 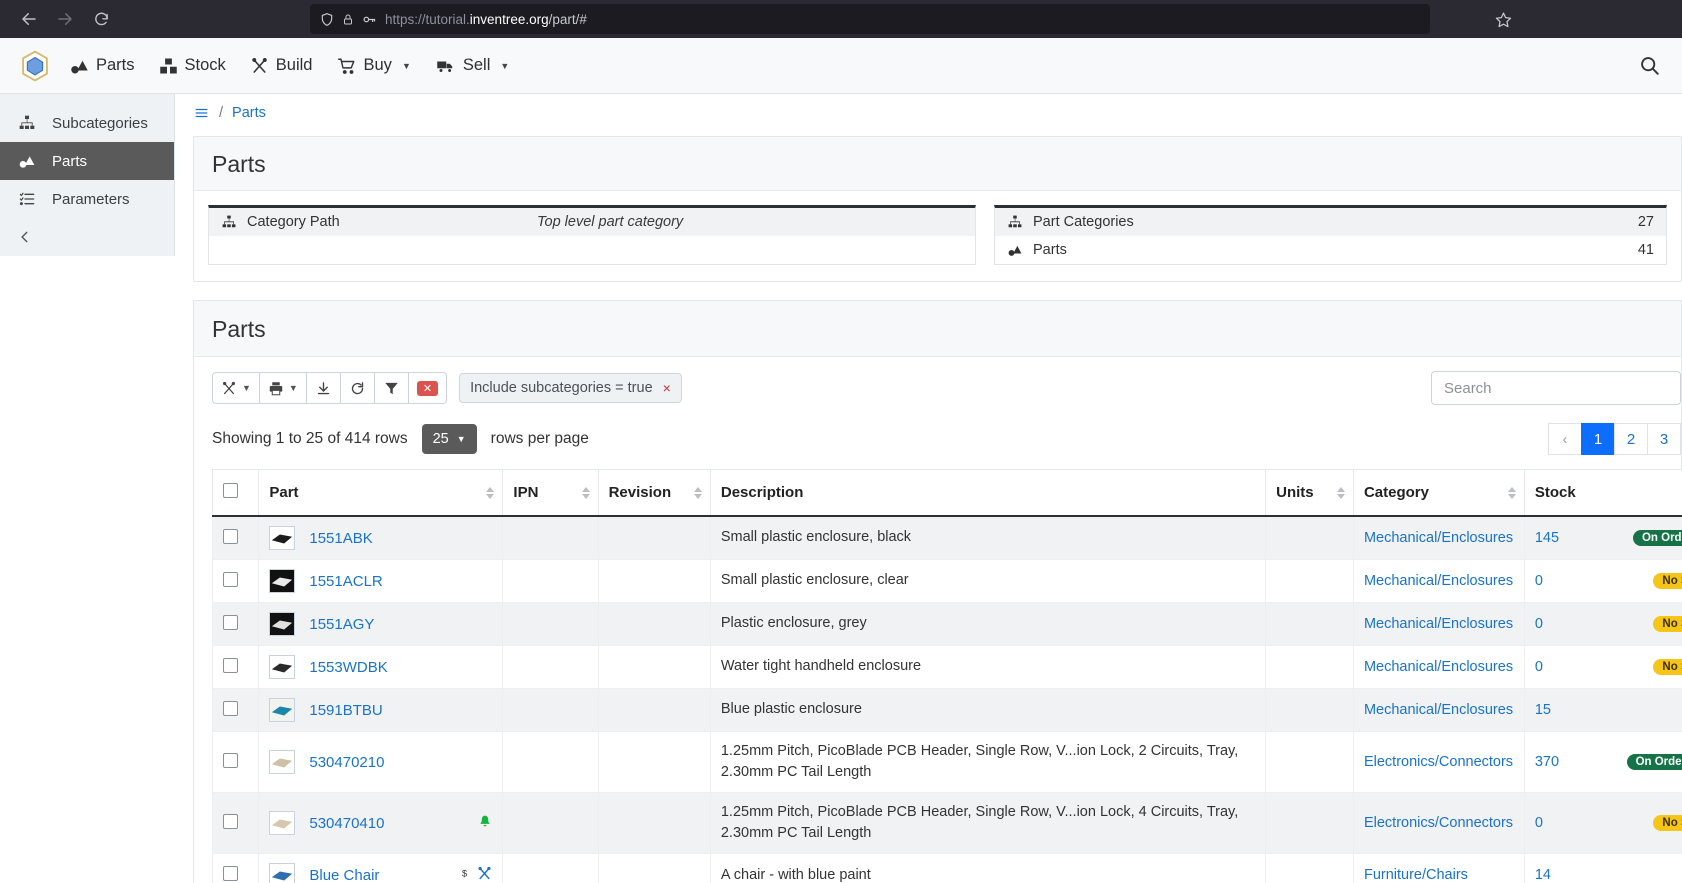 I want to click on category-link: Furniture/Chairs, so click(x=1415, y=875).